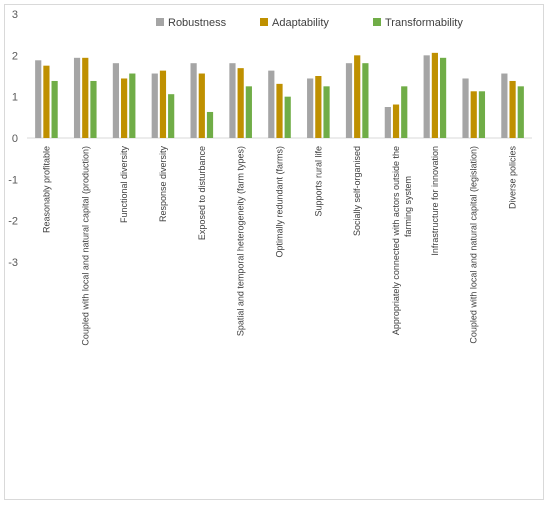 This screenshot has height=506, width=550. I want to click on legend-swatch-robustness, so click(160, 22).